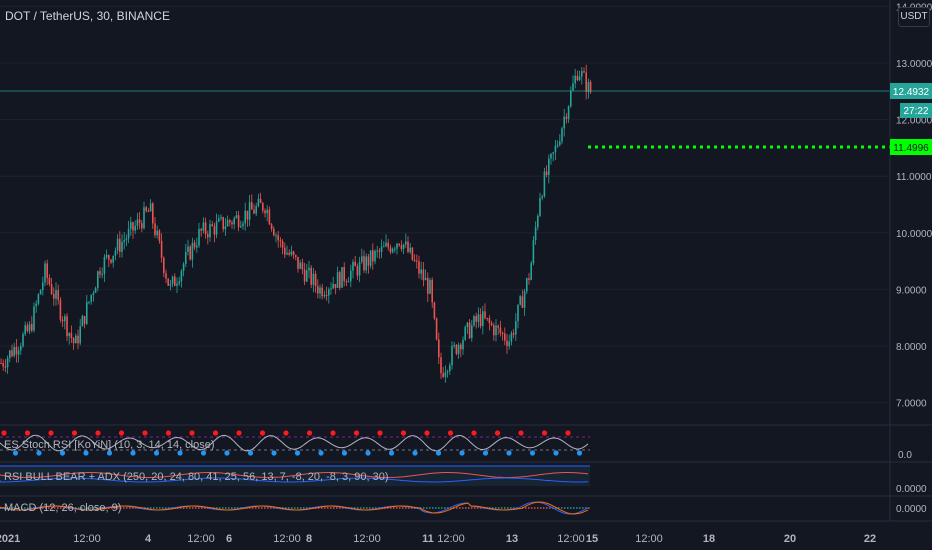  I want to click on price-tick-label: 9.0000, so click(911, 290).